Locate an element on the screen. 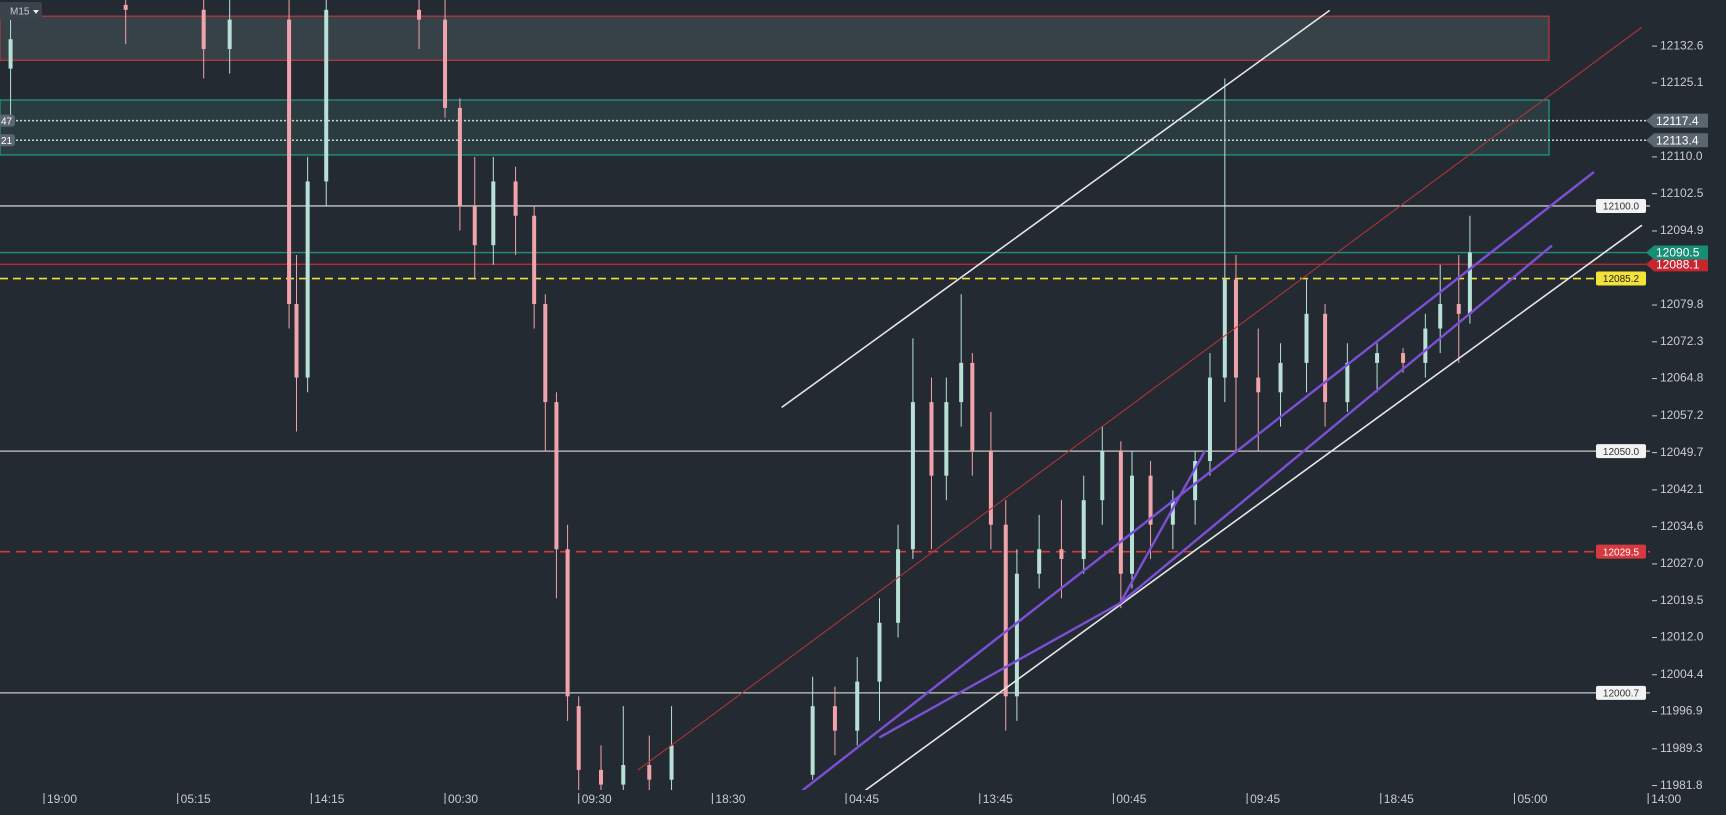  x-tick-label: 14:15 is located at coordinates (329, 799).